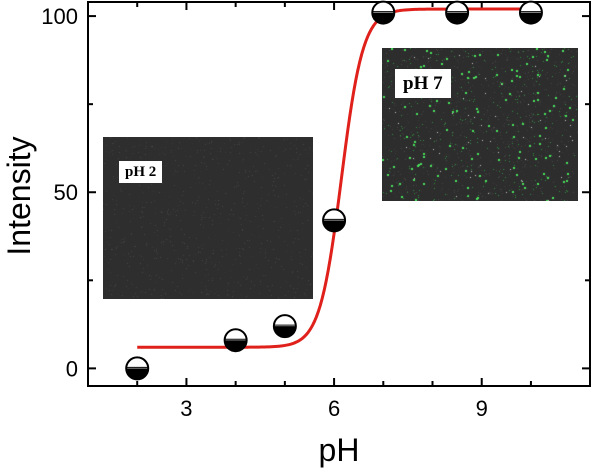 Image resolution: width=593 pixels, height=472 pixels. I want to click on y-tick-label: 100, so click(59, 16).